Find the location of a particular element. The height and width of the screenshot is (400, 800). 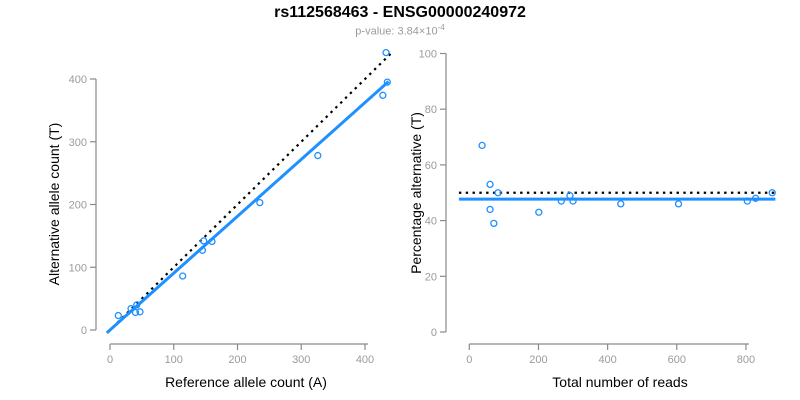

page-title: rs112568463 - ENSG00000240972 is located at coordinates (400, 12).